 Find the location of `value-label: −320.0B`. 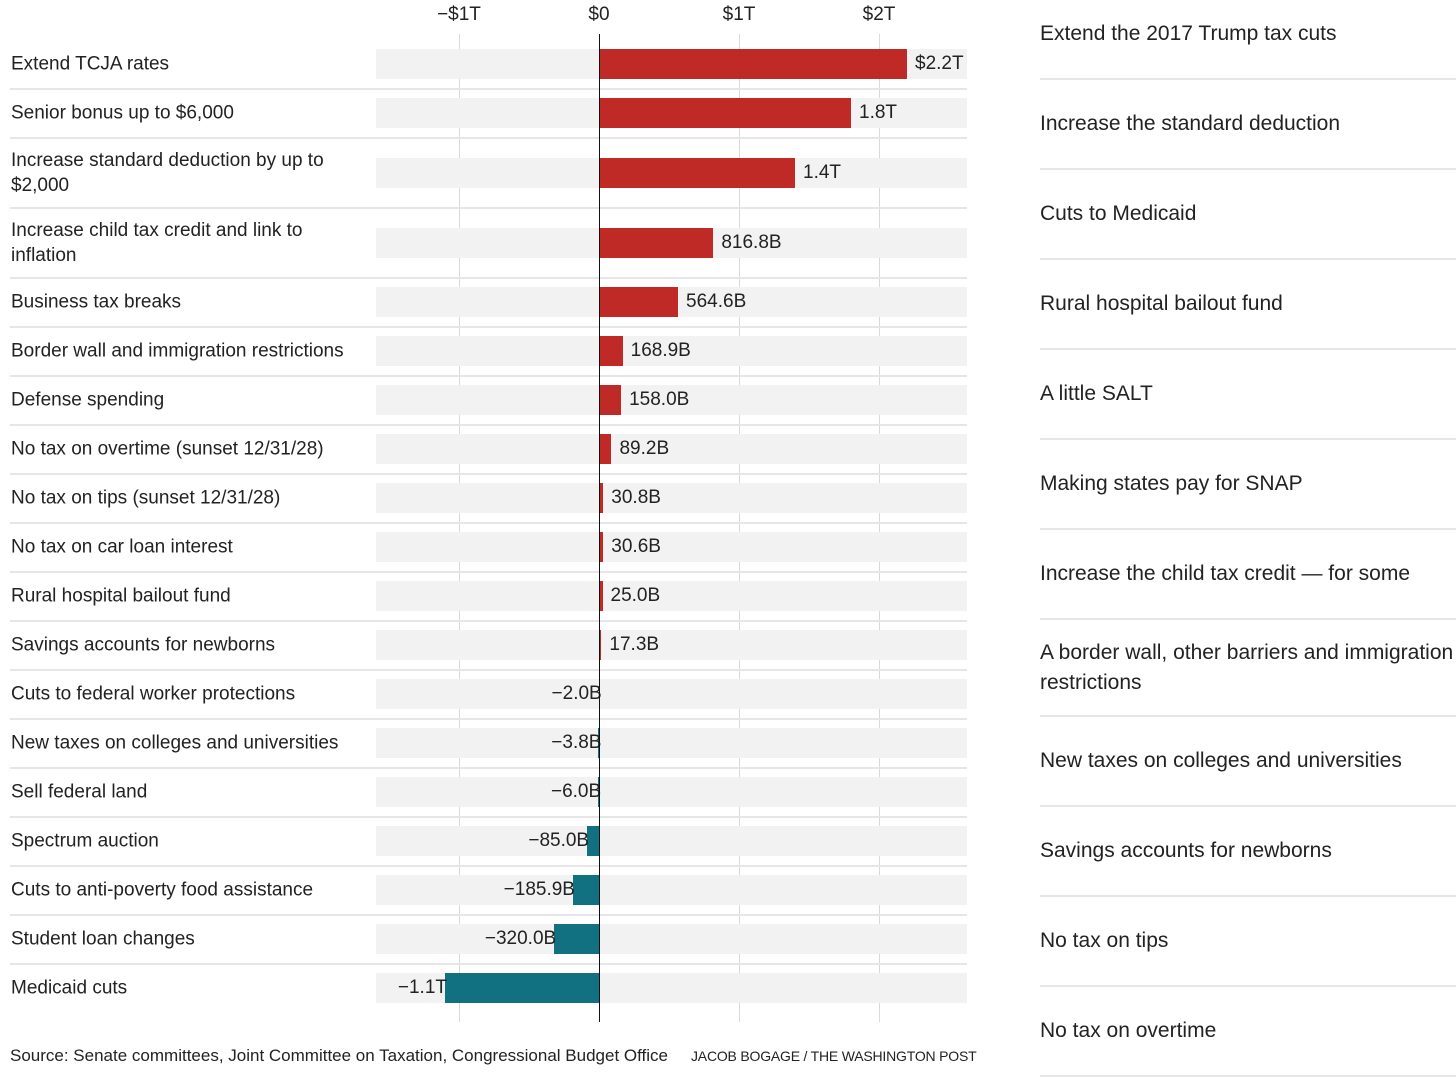

value-label: −320.0B is located at coordinates (520, 938).